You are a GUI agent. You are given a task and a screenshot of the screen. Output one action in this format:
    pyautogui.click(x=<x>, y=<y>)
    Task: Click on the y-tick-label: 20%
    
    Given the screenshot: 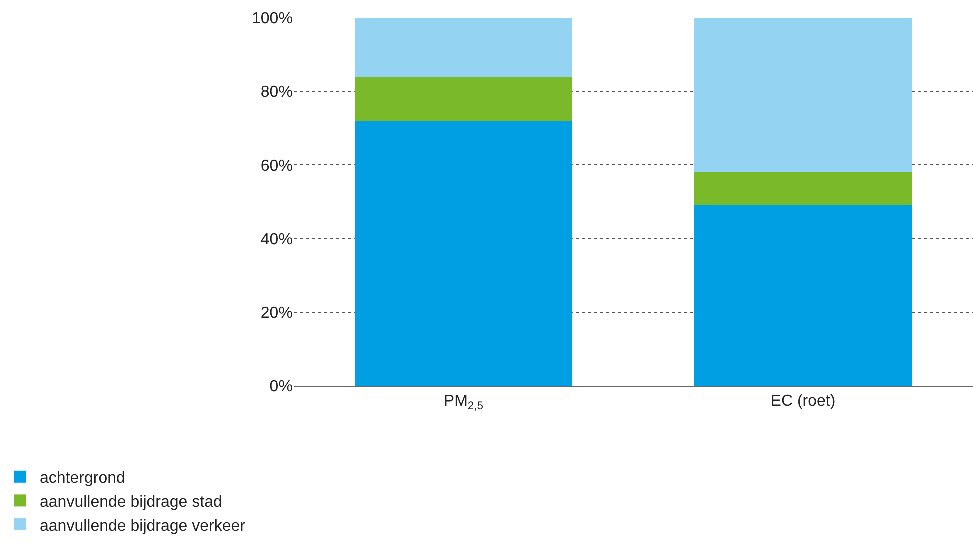 What is the action you would take?
    pyautogui.click(x=276, y=313)
    